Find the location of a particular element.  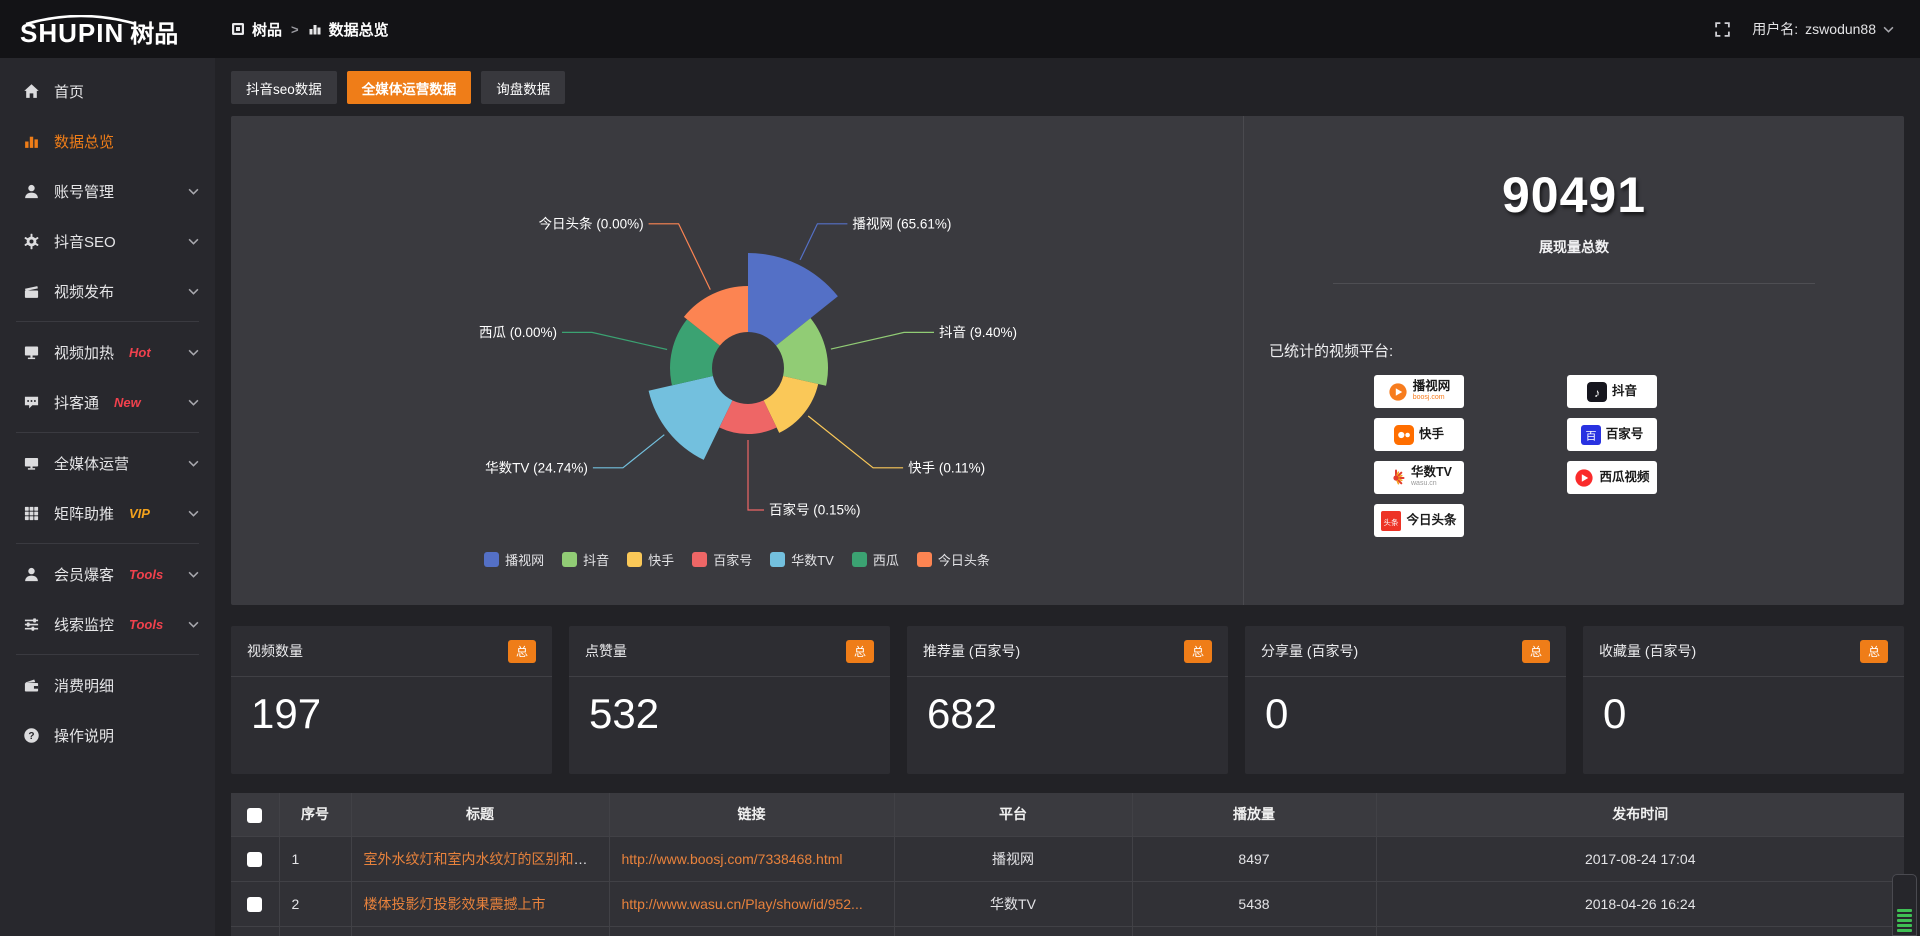

platform-sub: boosj.com is located at coordinates (1428, 398).